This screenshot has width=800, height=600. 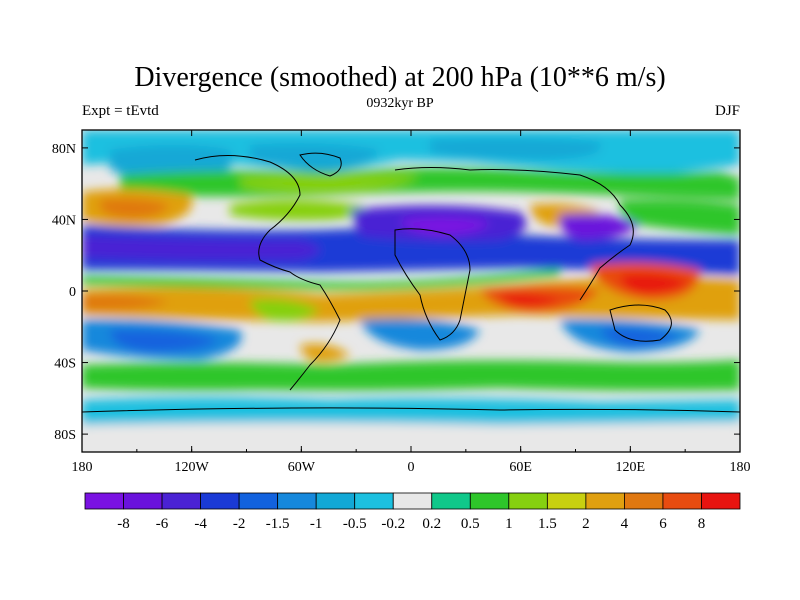 I want to click on x-tick-label: 60E, so click(x=520, y=467).